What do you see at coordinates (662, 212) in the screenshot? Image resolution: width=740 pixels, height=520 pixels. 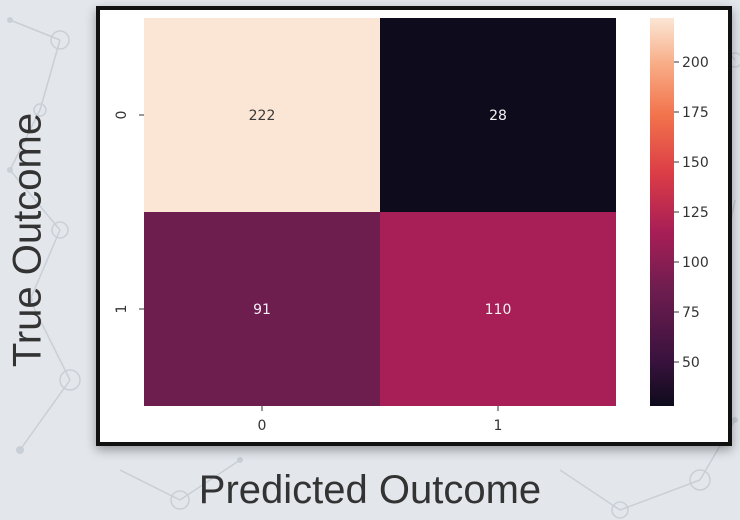 I see `colorbar` at bounding box center [662, 212].